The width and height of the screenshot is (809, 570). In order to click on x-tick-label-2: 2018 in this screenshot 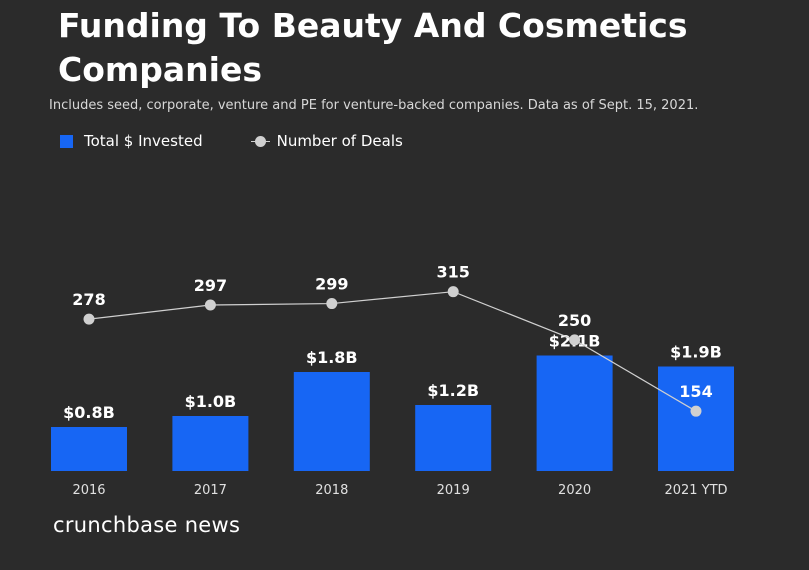, I will do `click(331, 490)`.